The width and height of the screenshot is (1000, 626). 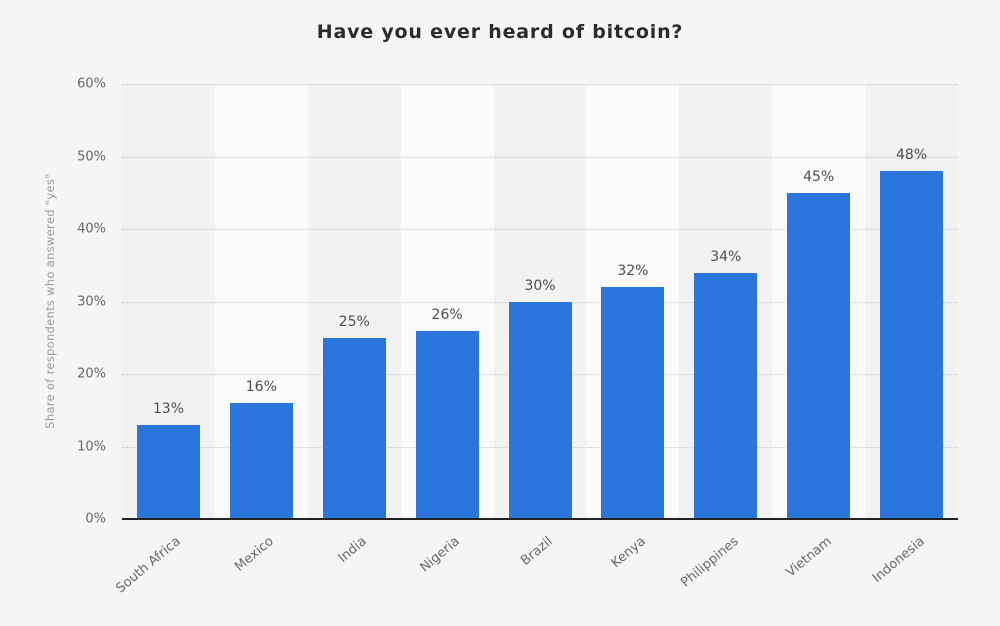 What do you see at coordinates (628, 553) in the screenshot?
I see `x-category-label: Kenya` at bounding box center [628, 553].